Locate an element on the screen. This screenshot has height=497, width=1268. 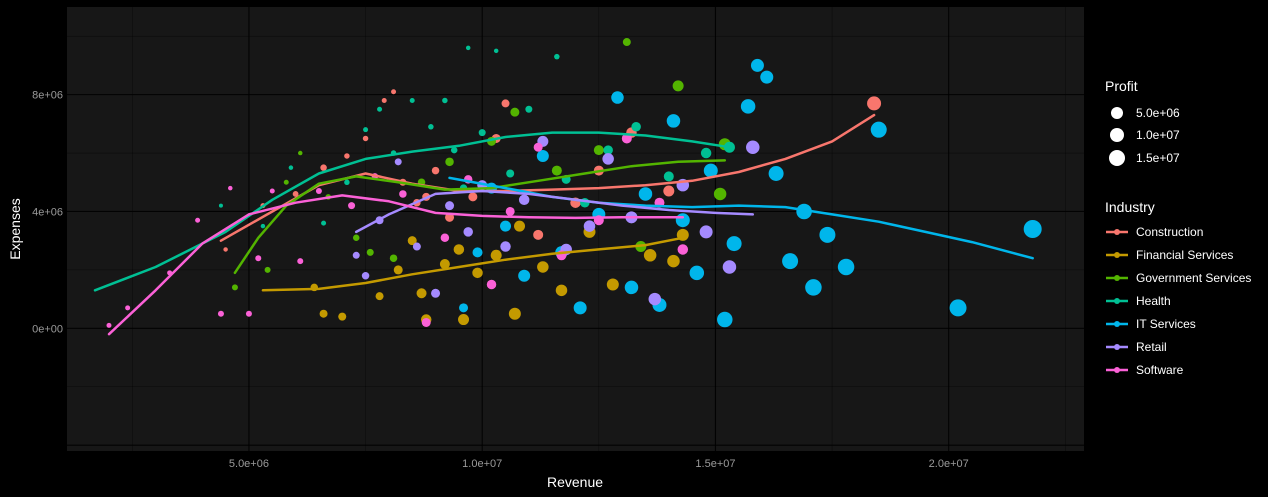
x-tick-label: 1.0e+07 is located at coordinates (482, 464).